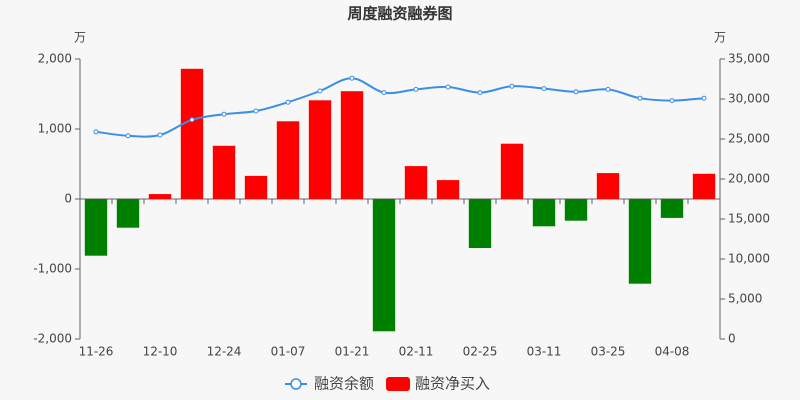 Image resolution: width=800 pixels, height=400 pixels. What do you see at coordinates (749, 219) in the screenshot?
I see `y2-tick-label: 15,000` at bounding box center [749, 219].